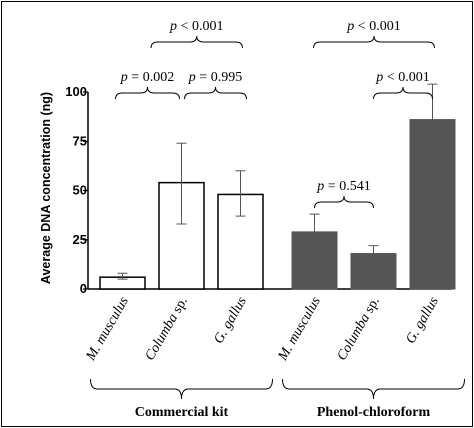  What do you see at coordinates (80, 140) in the screenshot?
I see `y-tick-label: 75` at bounding box center [80, 140].